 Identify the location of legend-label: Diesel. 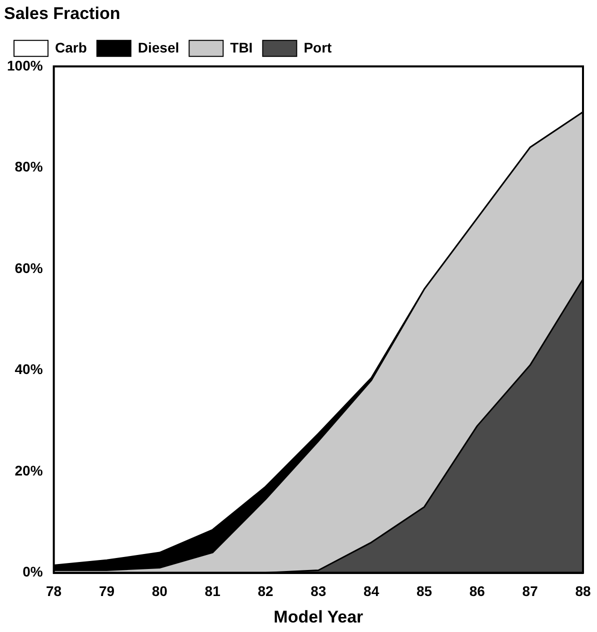
(159, 47).